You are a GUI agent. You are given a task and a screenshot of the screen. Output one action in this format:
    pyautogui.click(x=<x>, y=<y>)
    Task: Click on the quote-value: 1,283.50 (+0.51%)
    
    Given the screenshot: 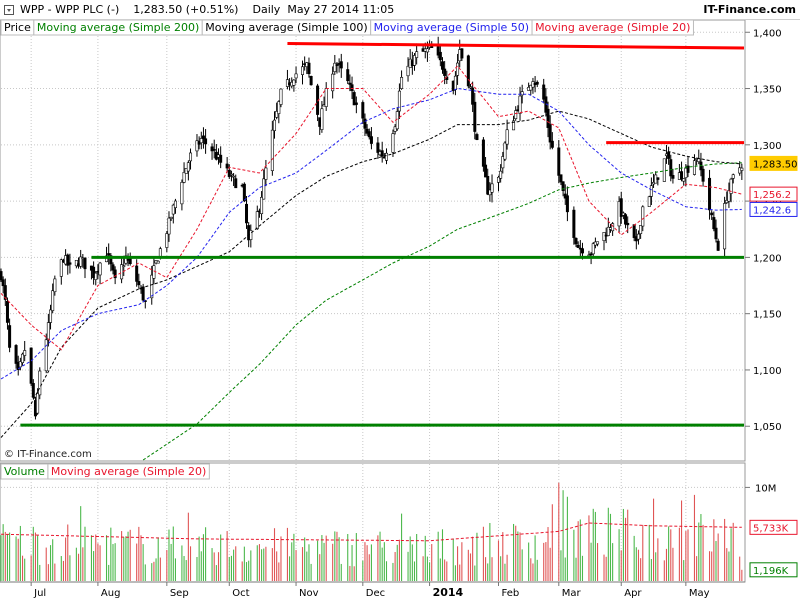 What is the action you would take?
    pyautogui.click(x=186, y=9)
    